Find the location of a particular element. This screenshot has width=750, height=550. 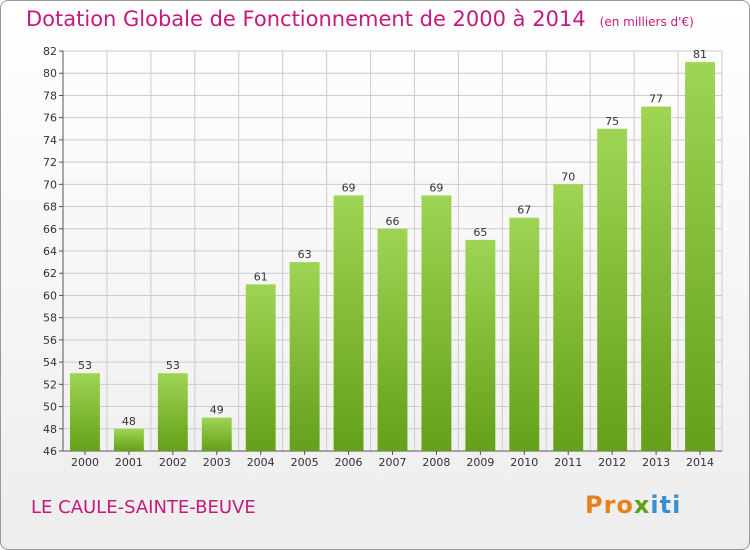

y-tick-label: 72 is located at coordinates (50, 162).